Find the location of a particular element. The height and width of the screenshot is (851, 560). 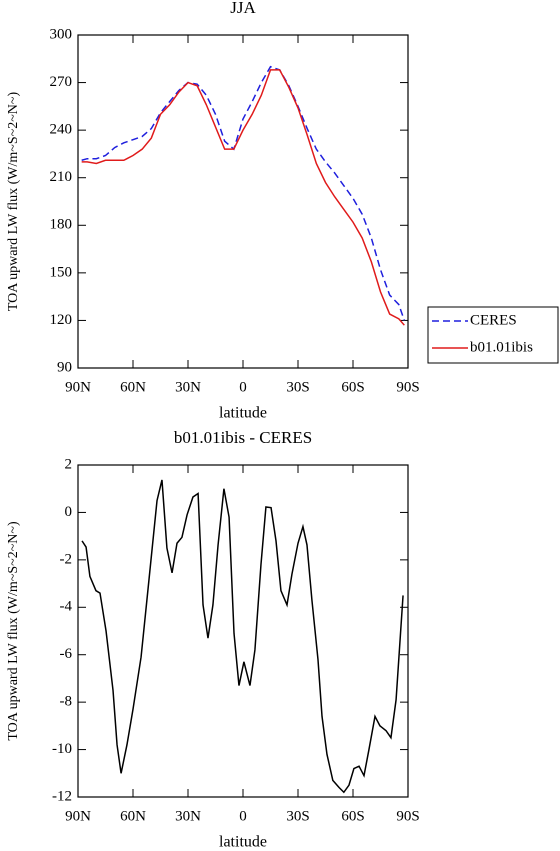

y-tick-label: -6 is located at coordinates (66, 654).